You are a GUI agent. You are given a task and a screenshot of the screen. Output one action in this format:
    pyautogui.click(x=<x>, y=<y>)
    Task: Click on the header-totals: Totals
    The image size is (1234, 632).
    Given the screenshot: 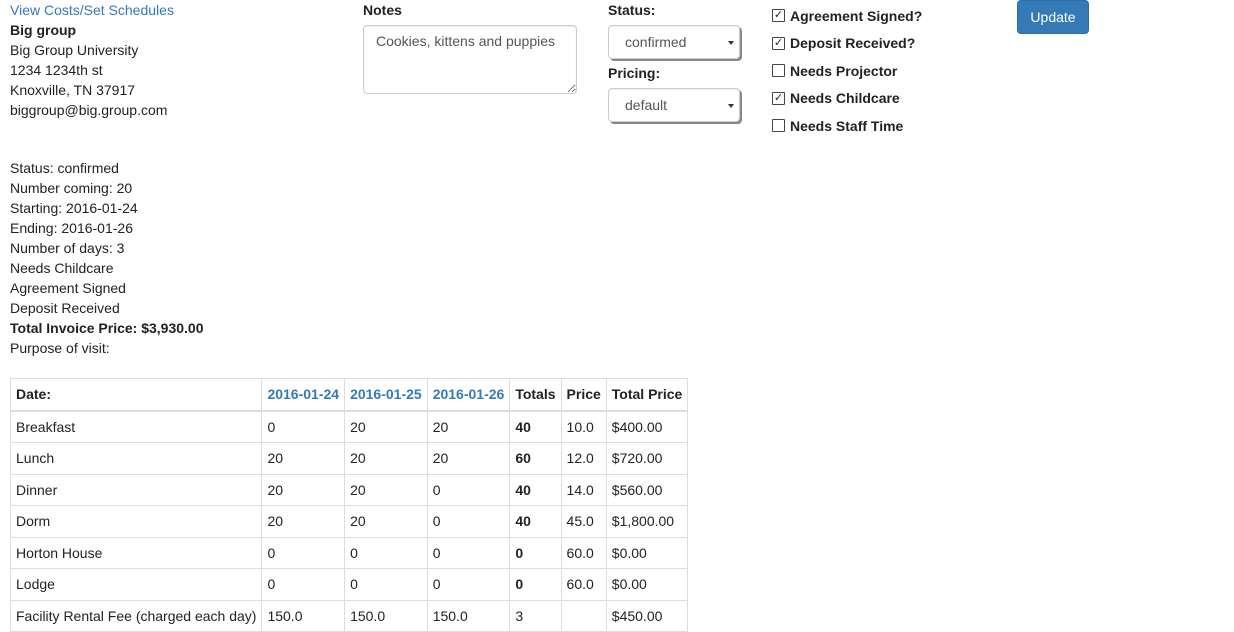 What is the action you would take?
    pyautogui.click(x=535, y=395)
    